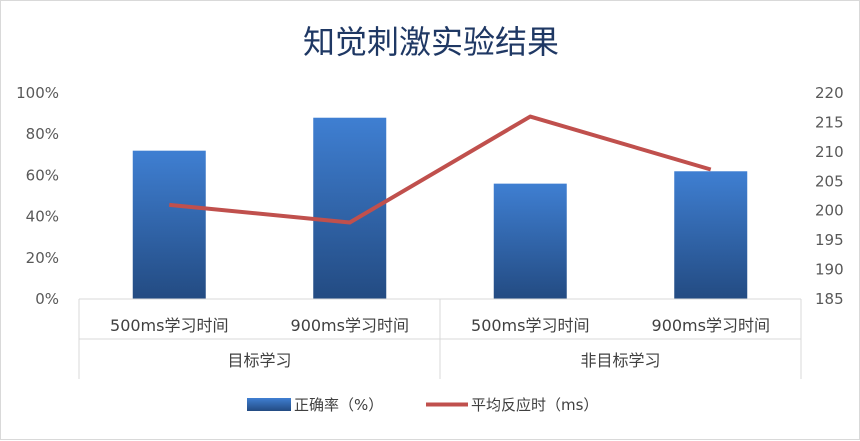  What do you see at coordinates (431, 42) in the screenshot?
I see `chart-title: 知觉刺激实验结果` at bounding box center [431, 42].